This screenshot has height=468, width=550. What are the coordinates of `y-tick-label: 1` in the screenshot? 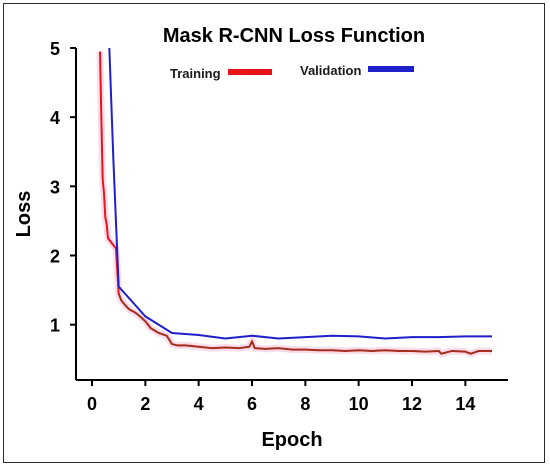 It's located at (55, 326).